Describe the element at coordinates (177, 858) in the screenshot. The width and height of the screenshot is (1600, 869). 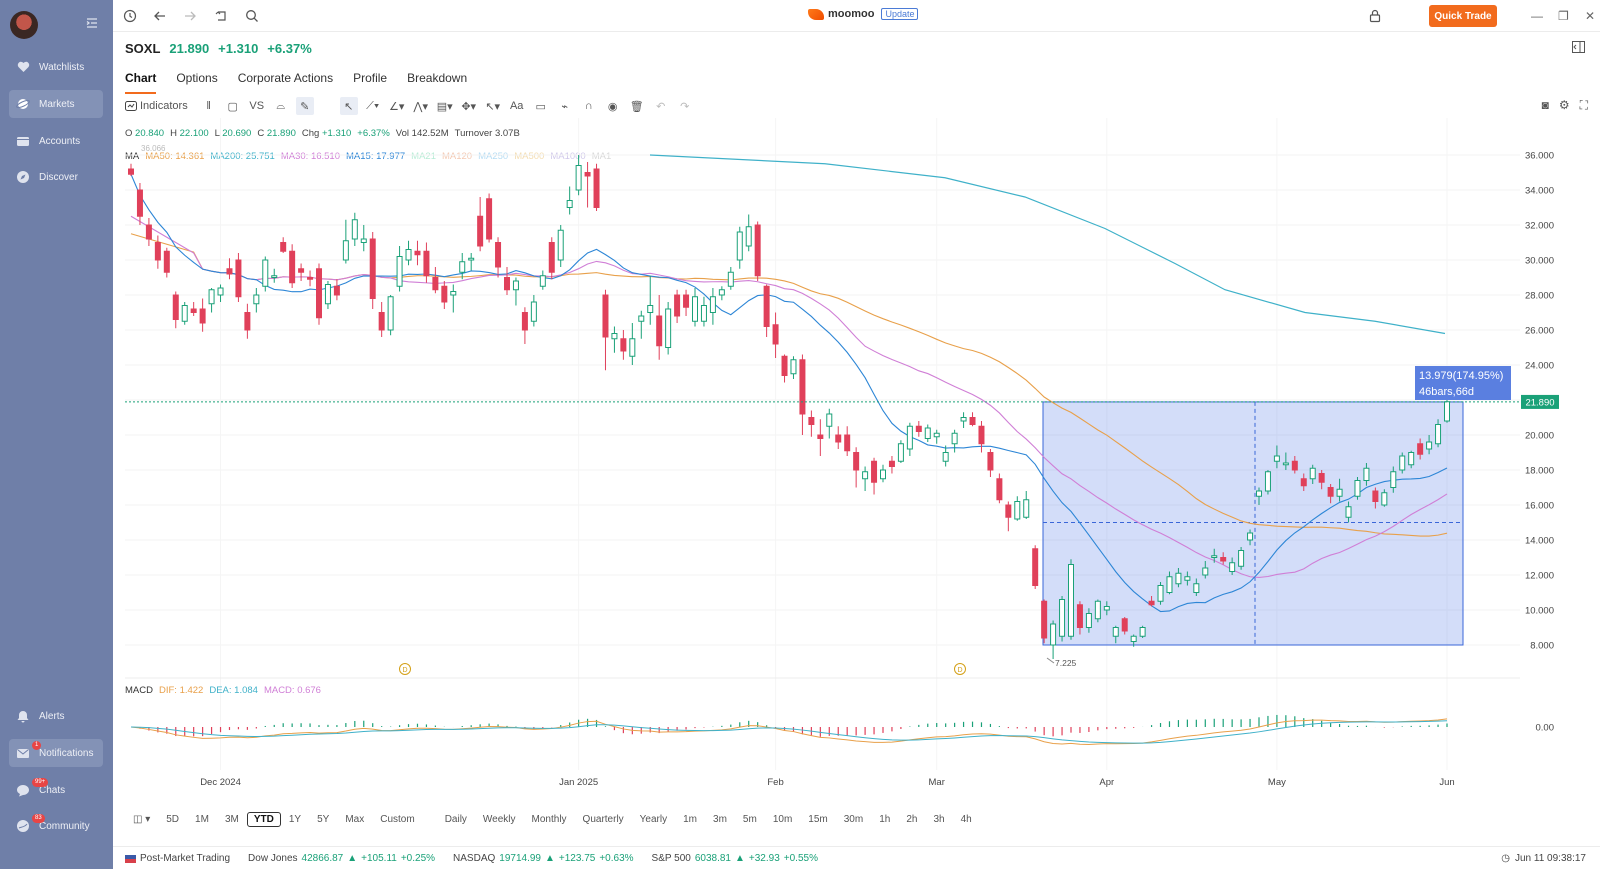
I see `post-market-item: Post-Market Trading` at that location.